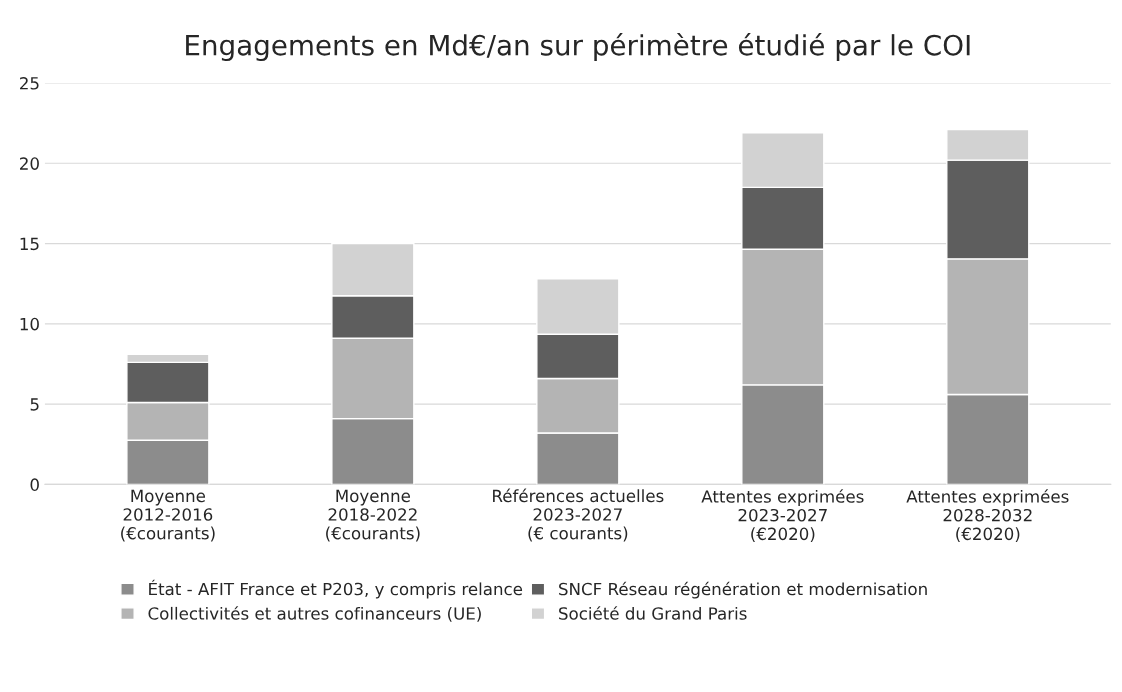  I want to click on y-tick-label: 5, so click(34, 404).